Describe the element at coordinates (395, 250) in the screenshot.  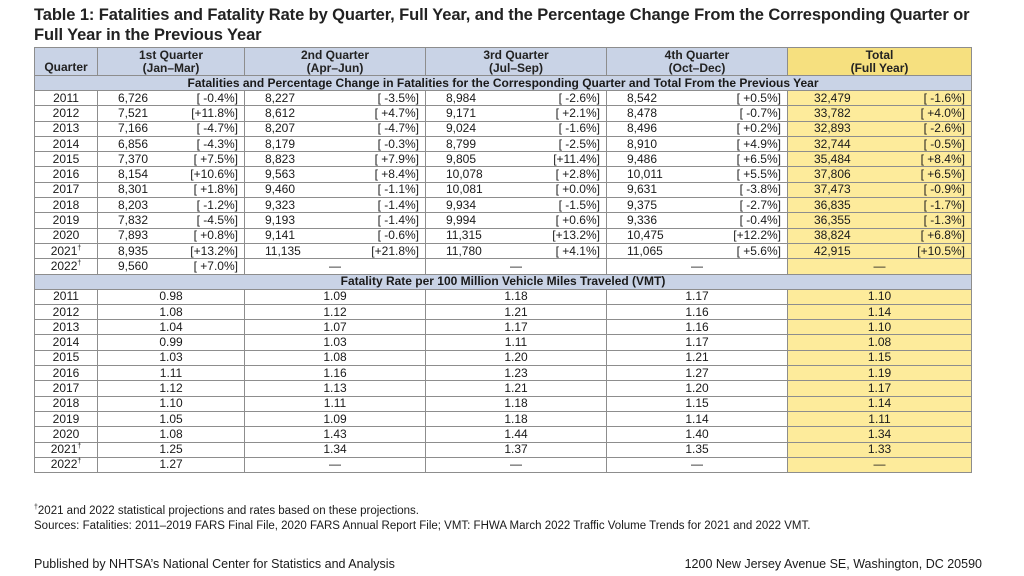
I see `percent-change: [+21.8%]` at that location.